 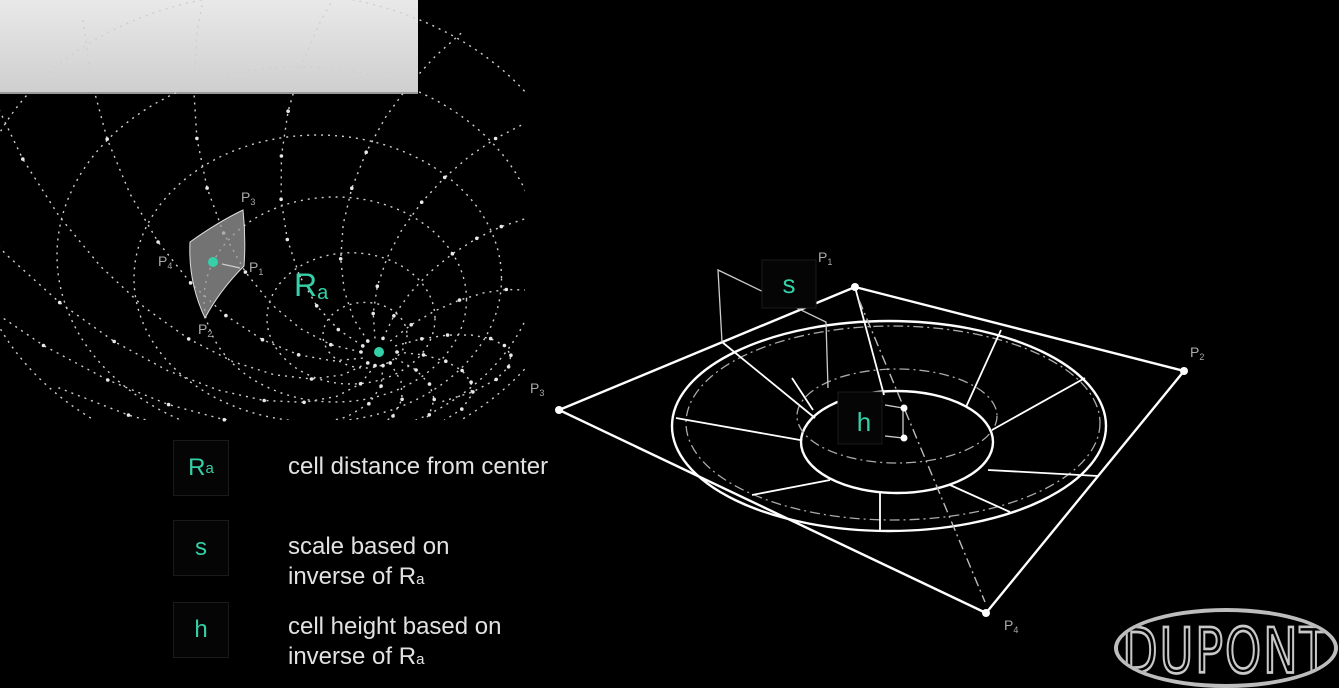 I want to click on legend-h-description: cell height based on inverse of Ra, so click(x=395, y=643).